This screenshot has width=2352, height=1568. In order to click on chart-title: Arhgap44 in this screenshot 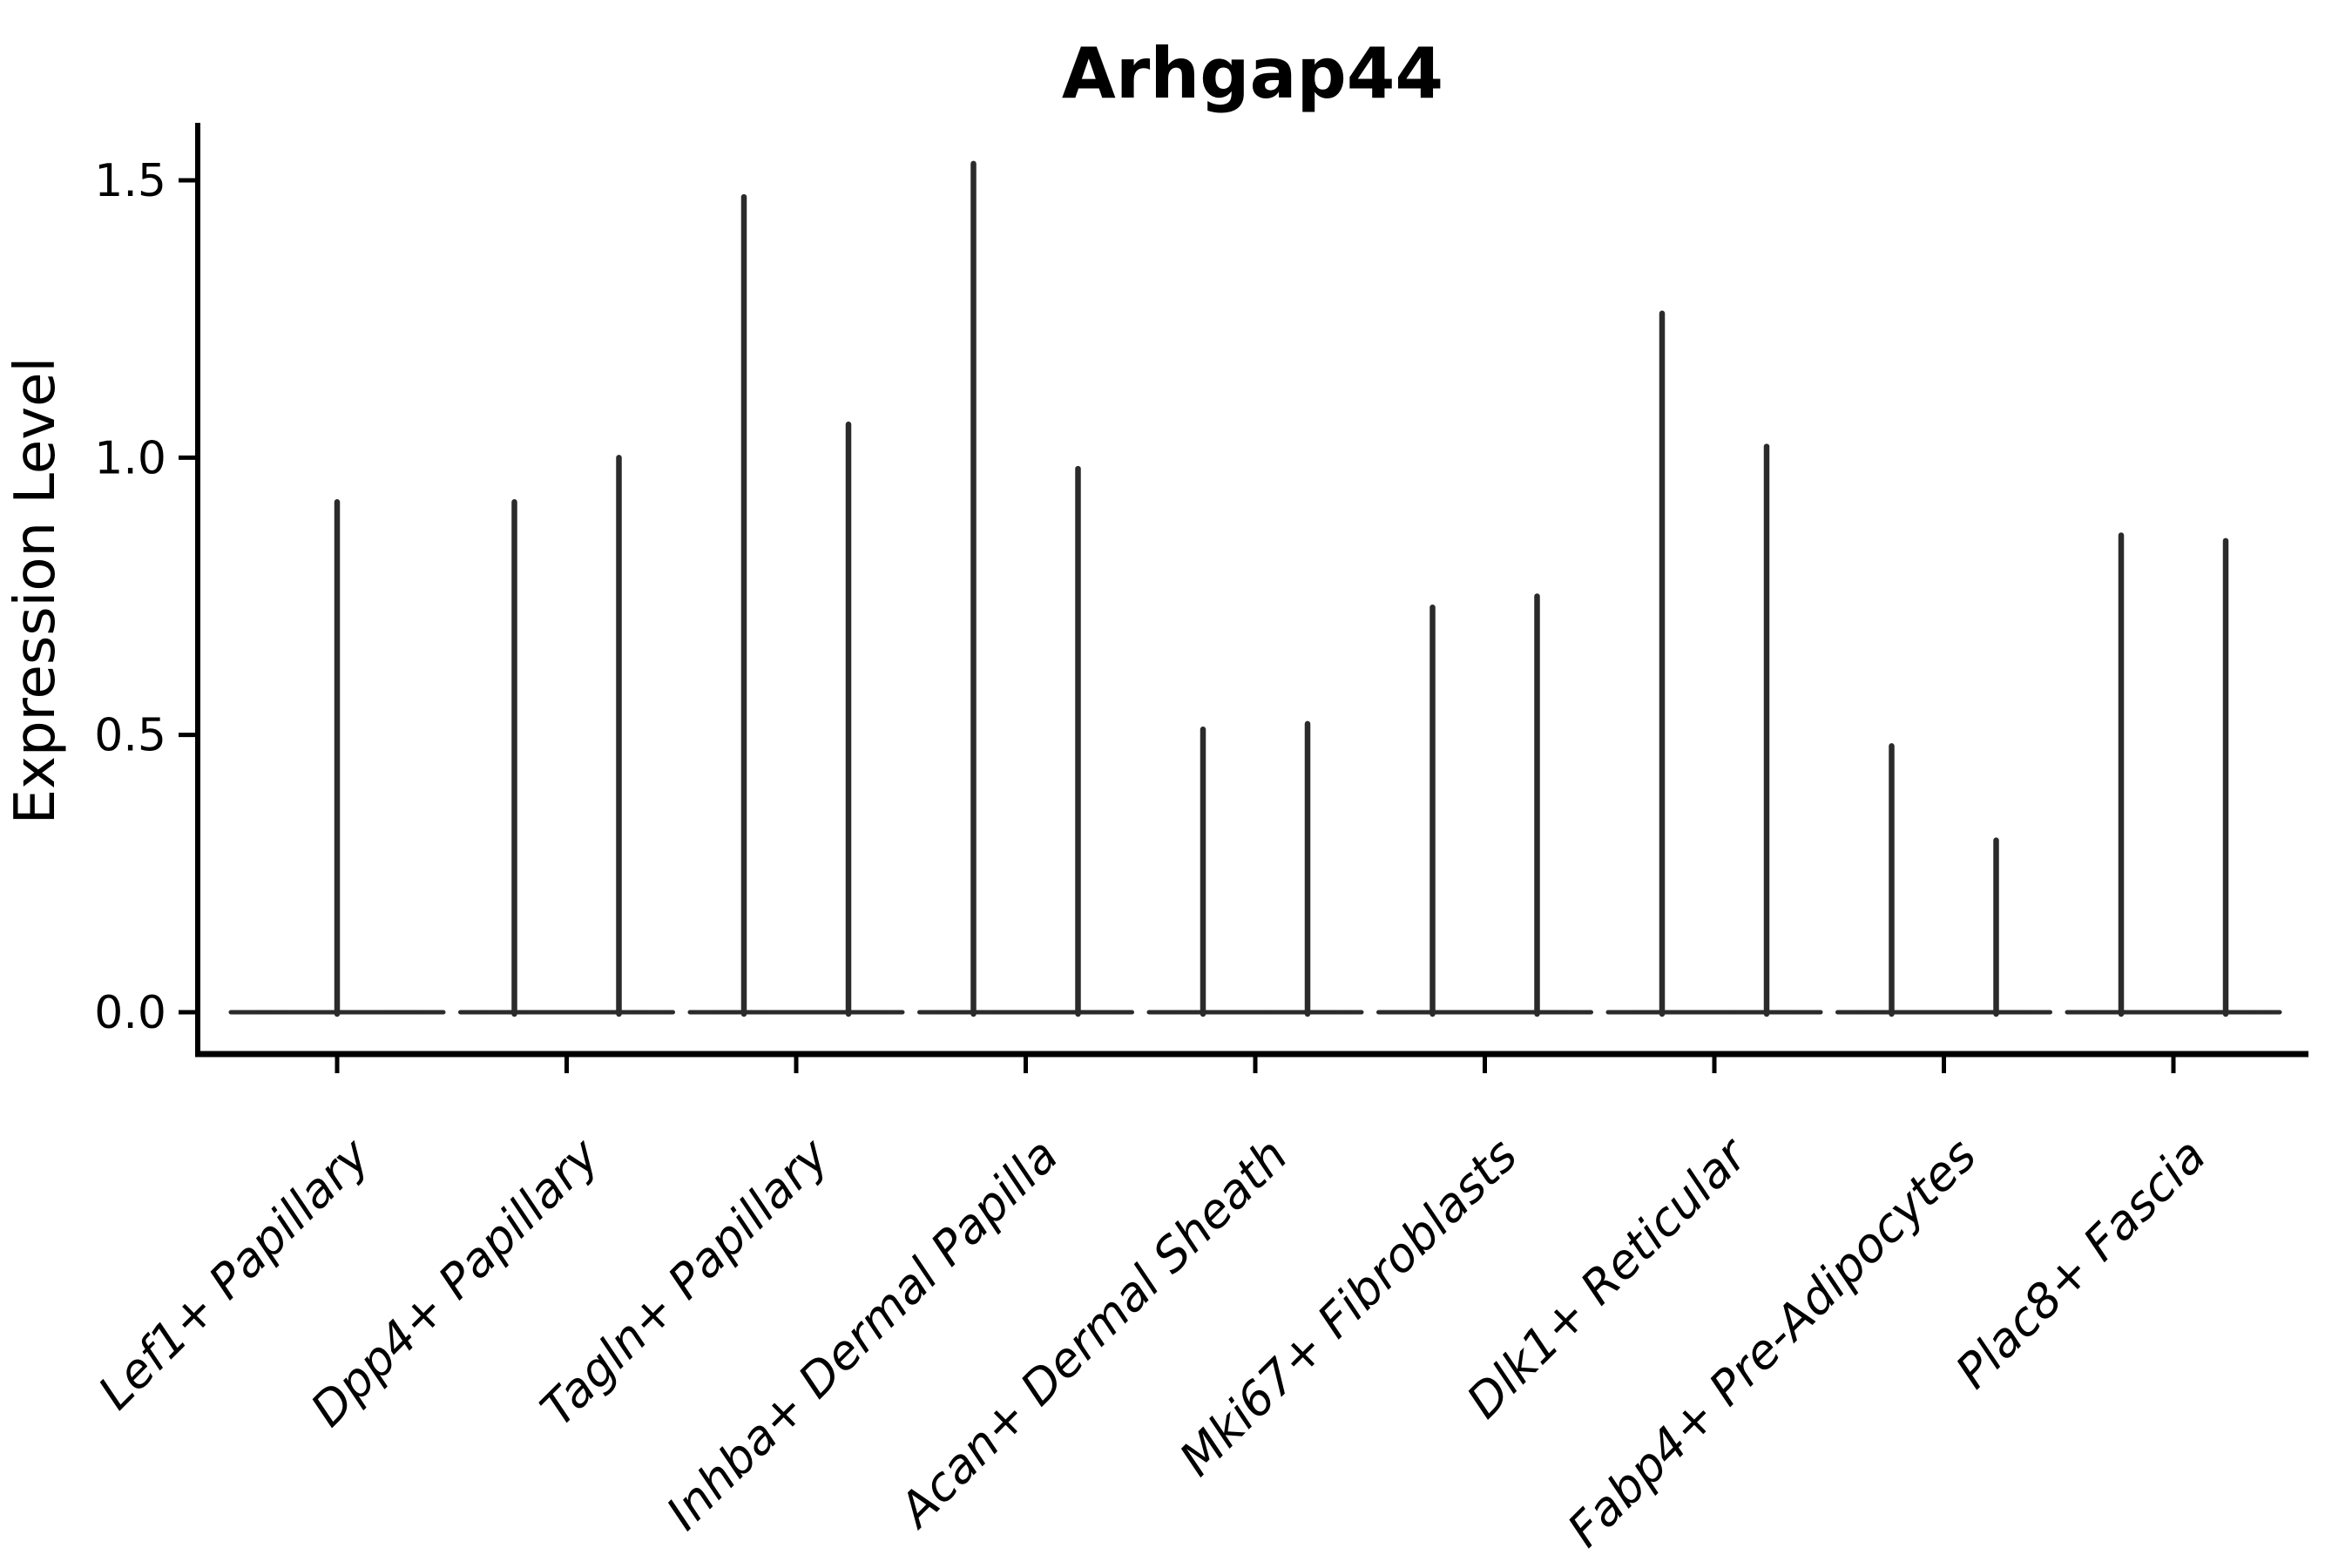, I will do `click(1252, 74)`.